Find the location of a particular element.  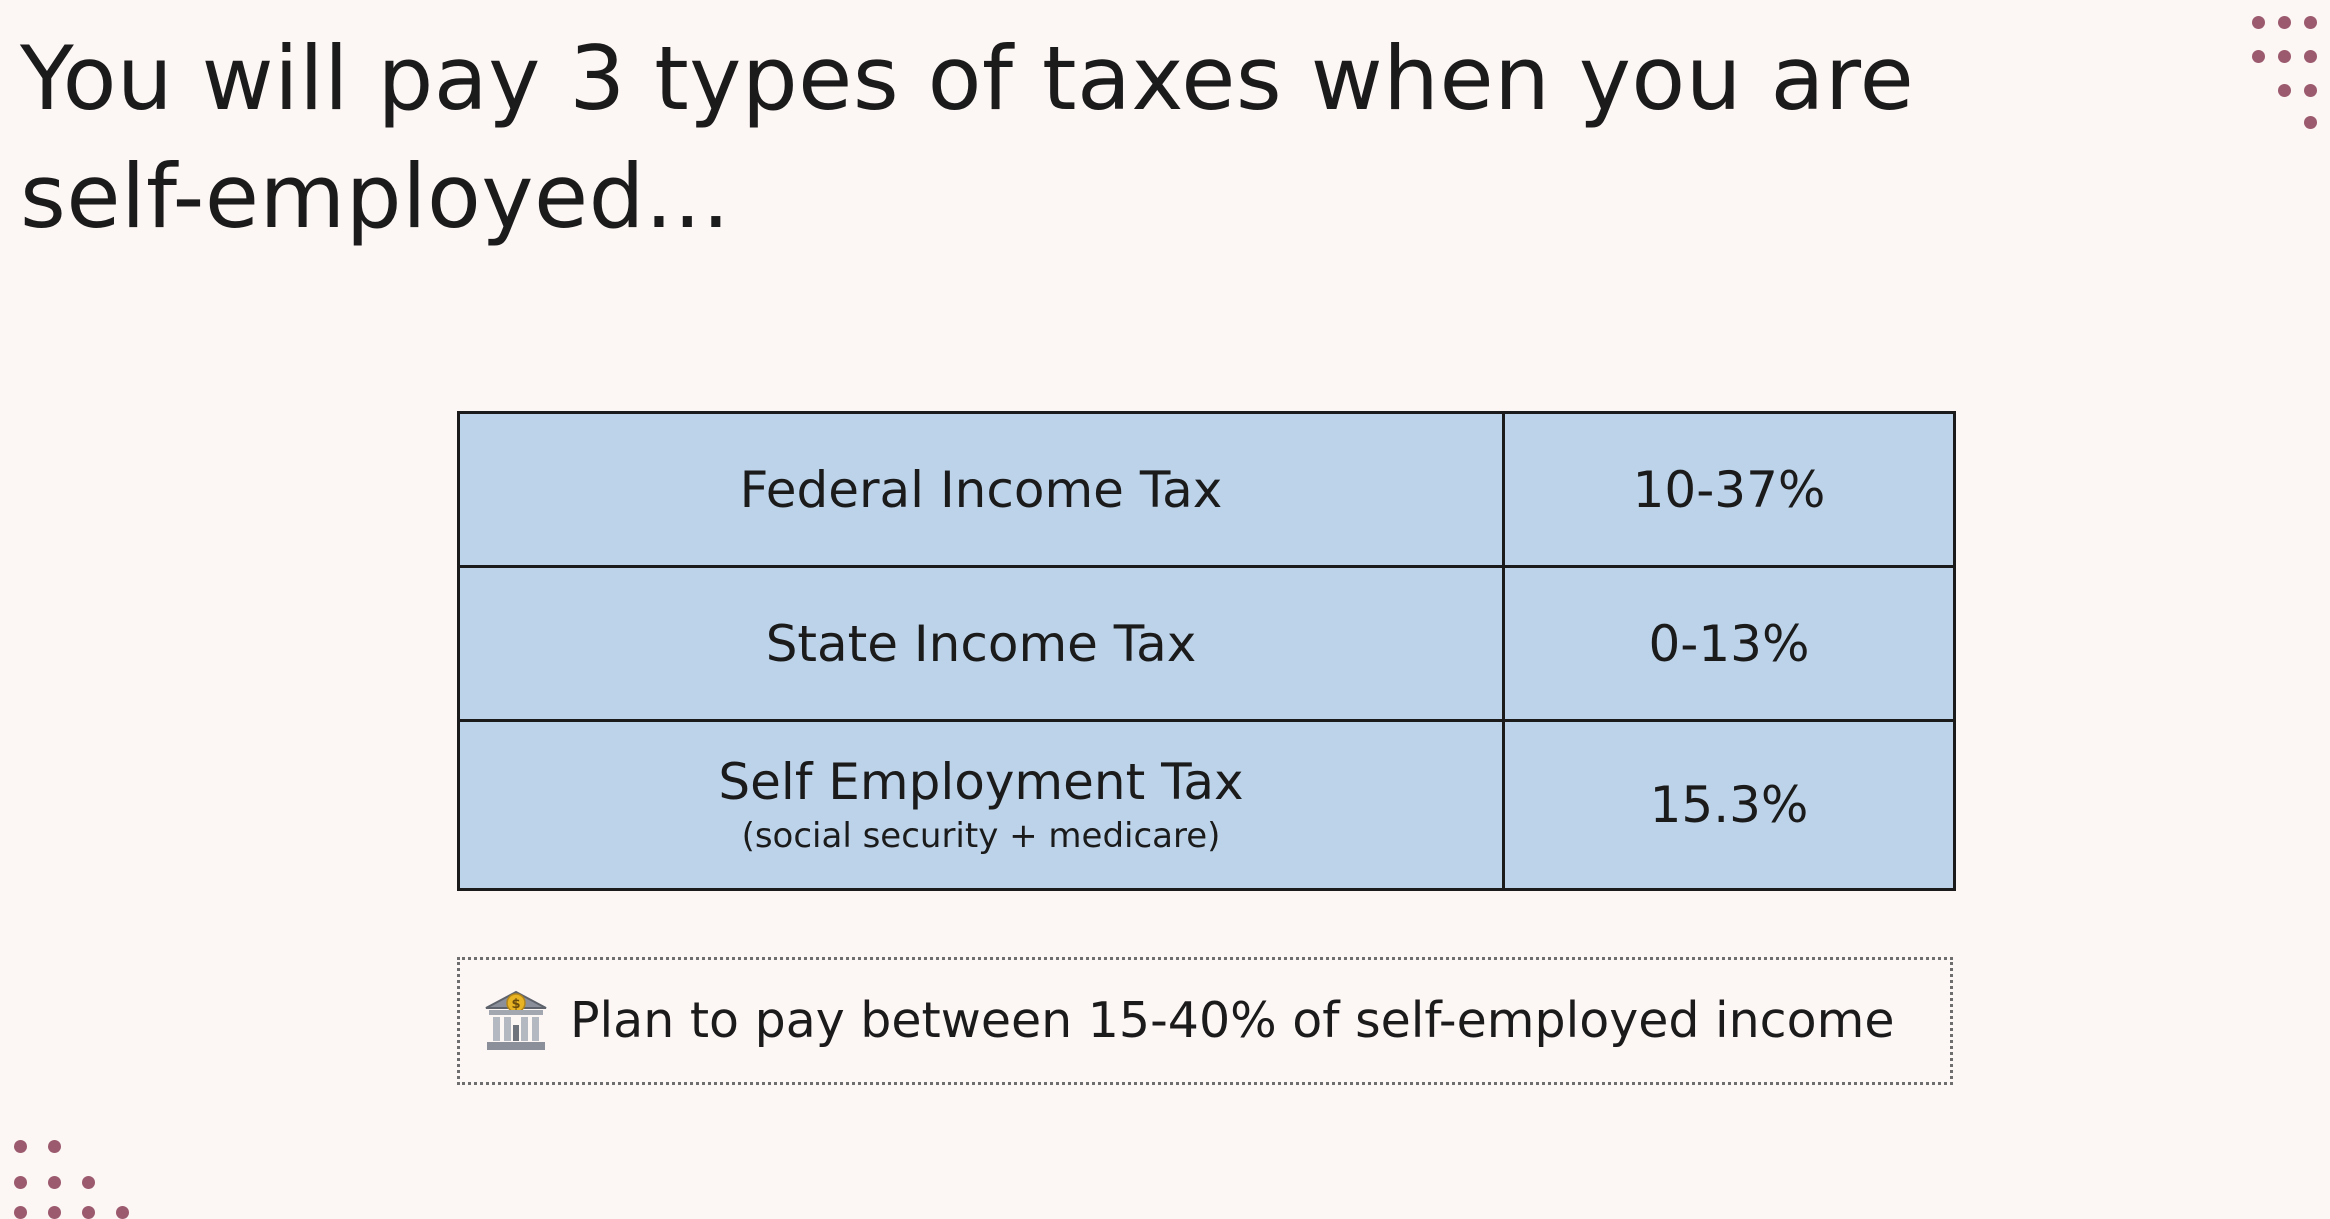

tax-rate-cell: 0-13% is located at coordinates (1729, 643).